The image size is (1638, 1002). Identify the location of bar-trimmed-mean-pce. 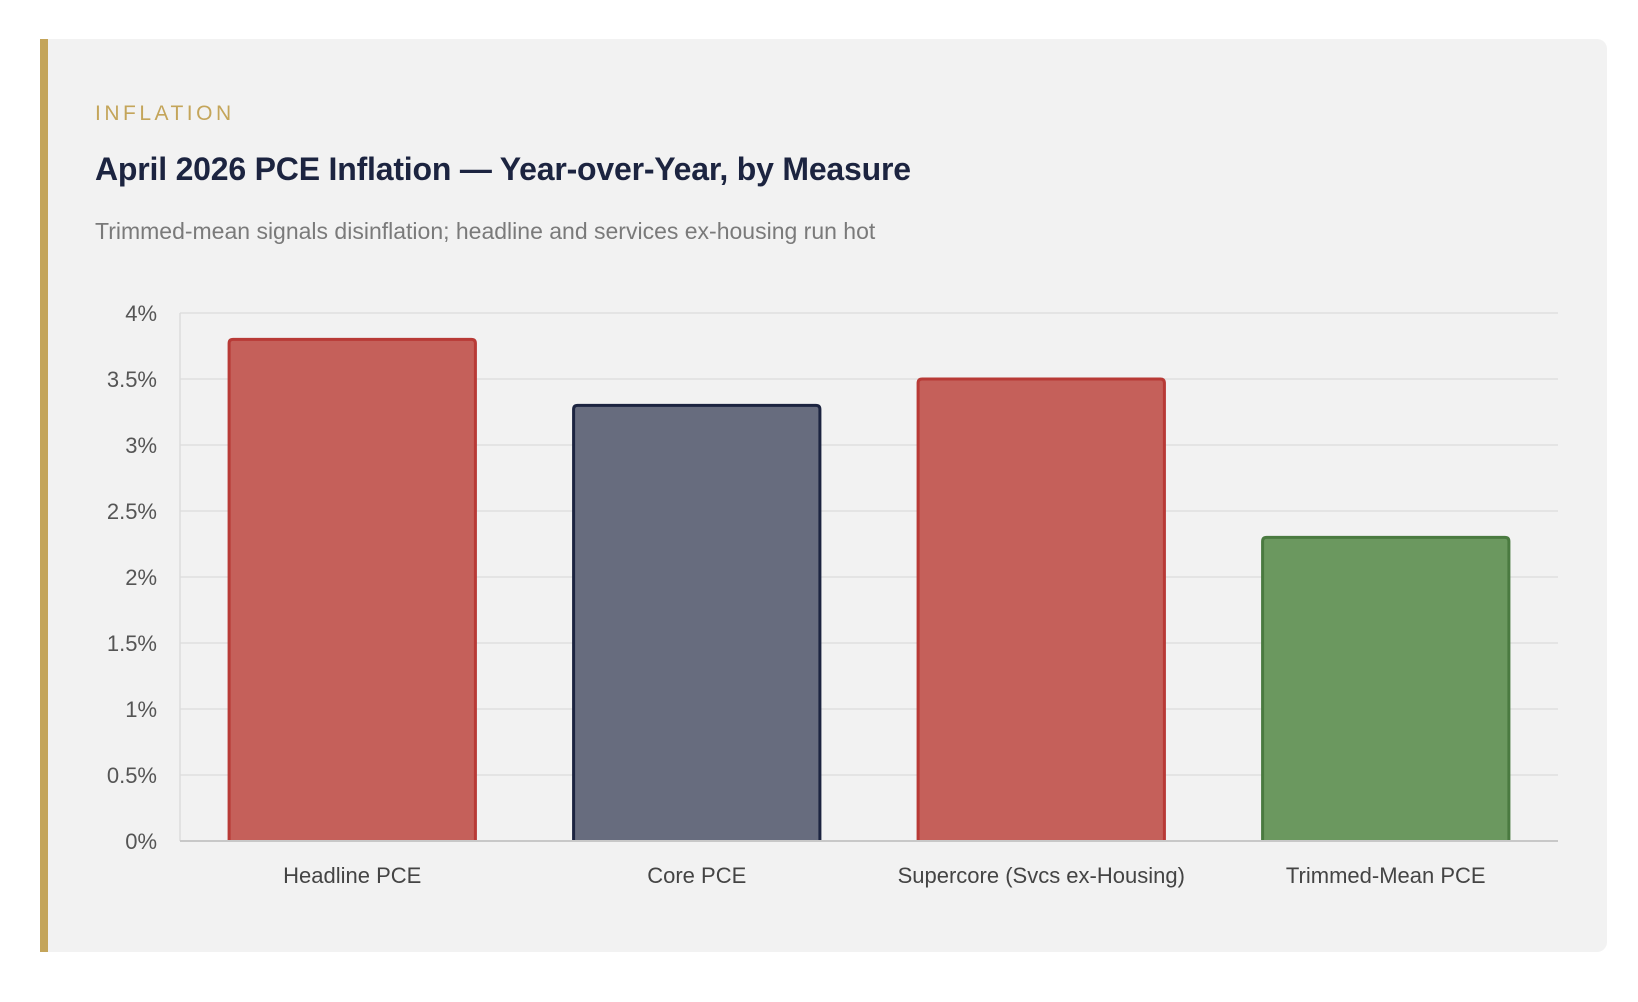
(1385, 689).